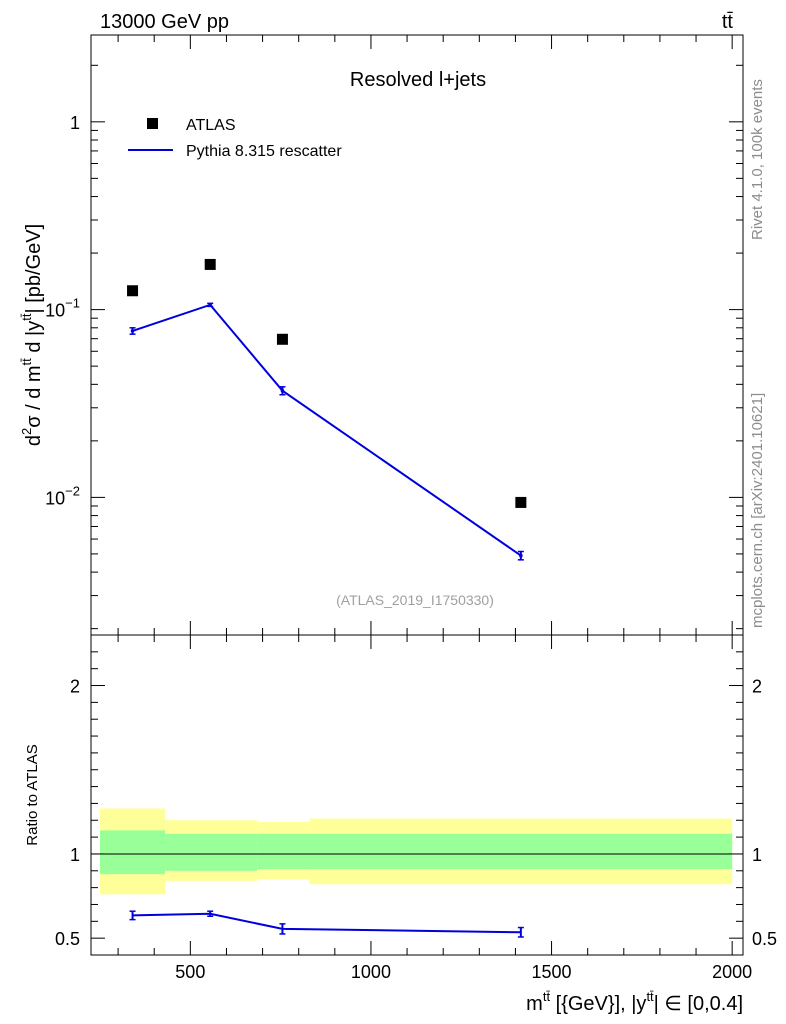 This screenshot has width=786, height=1024. I want to click on legend-atlas-label: ATLAS, so click(211, 125).